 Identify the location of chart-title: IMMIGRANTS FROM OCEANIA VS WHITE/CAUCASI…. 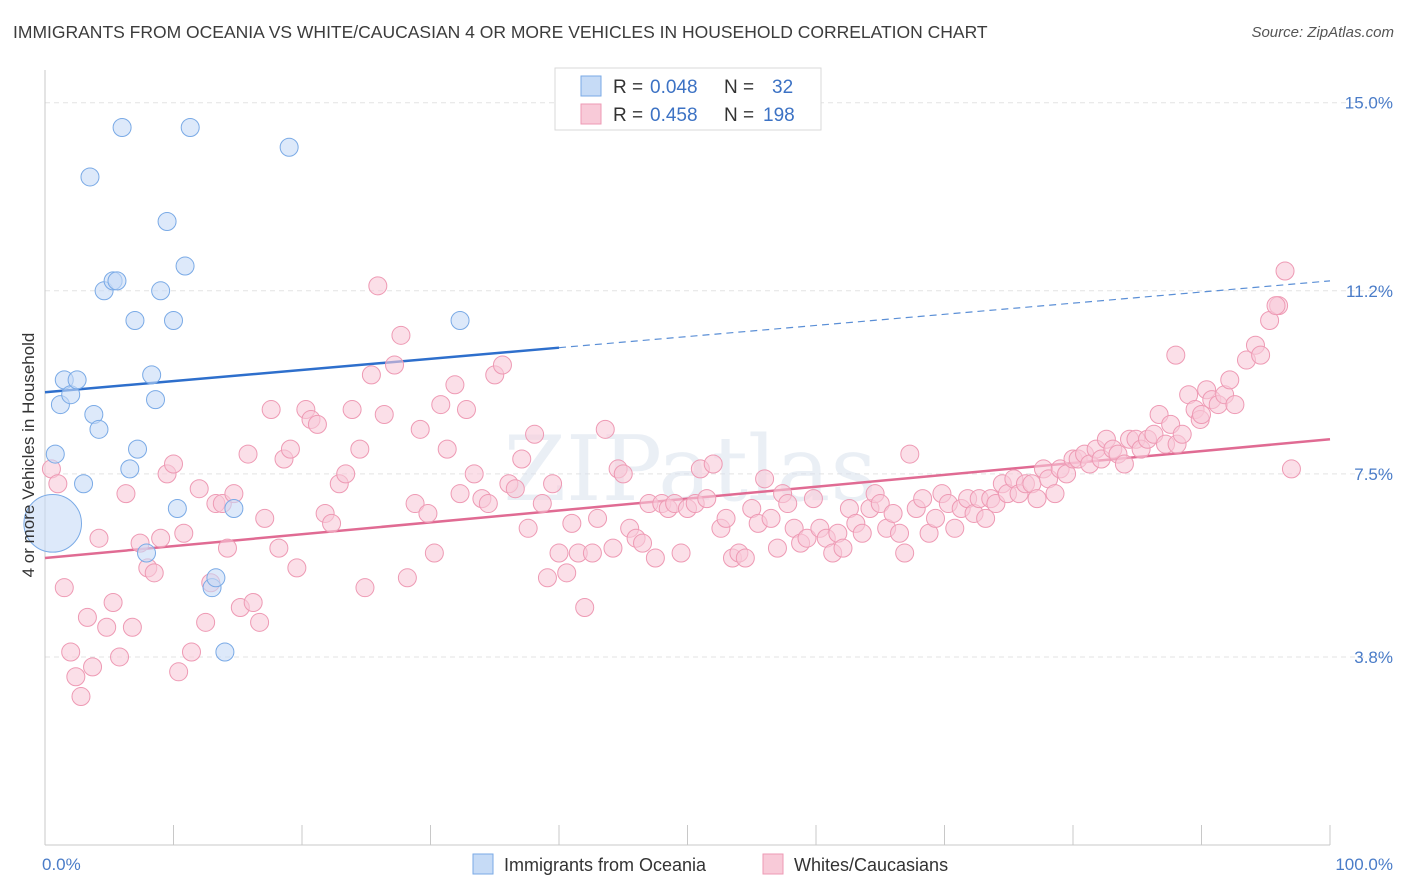
(500, 32).